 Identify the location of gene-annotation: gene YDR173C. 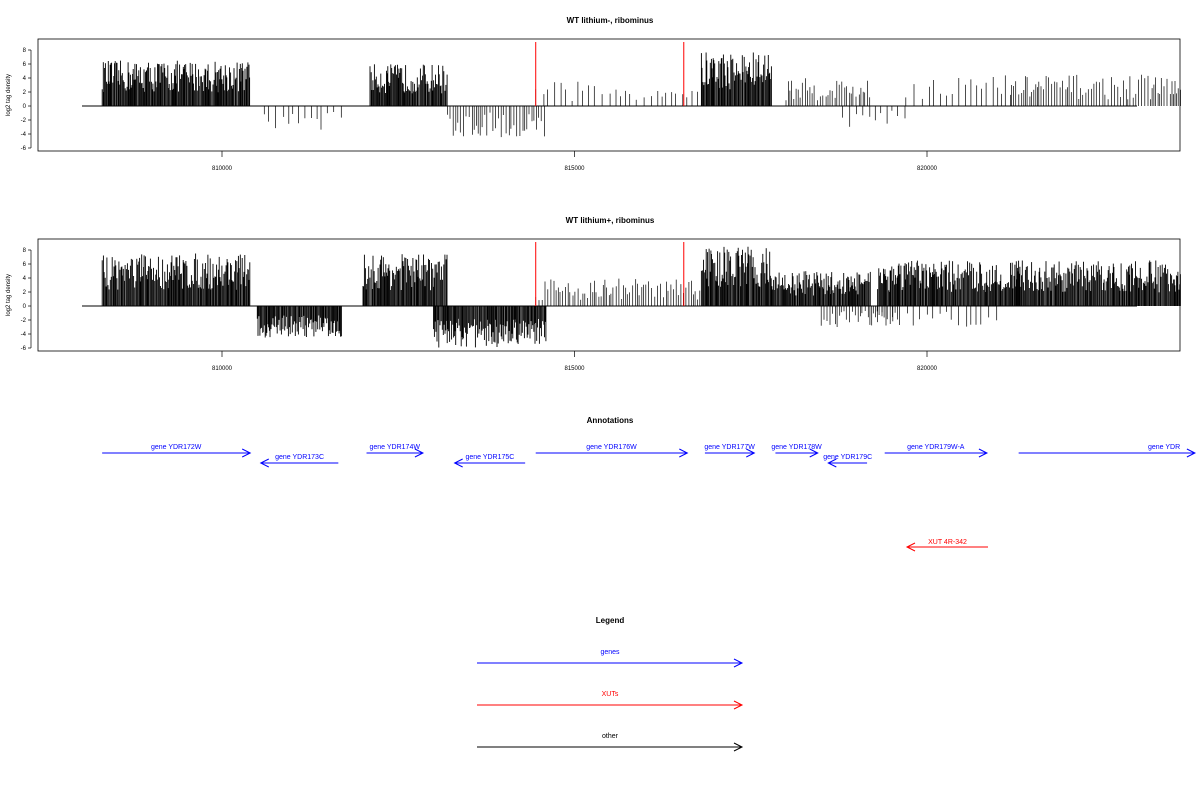
(299, 461).